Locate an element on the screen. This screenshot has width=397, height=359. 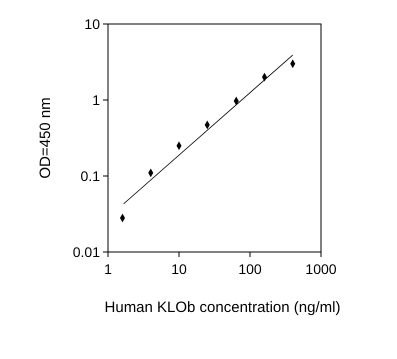
y-tick-label: 10 is located at coordinates (92, 24).